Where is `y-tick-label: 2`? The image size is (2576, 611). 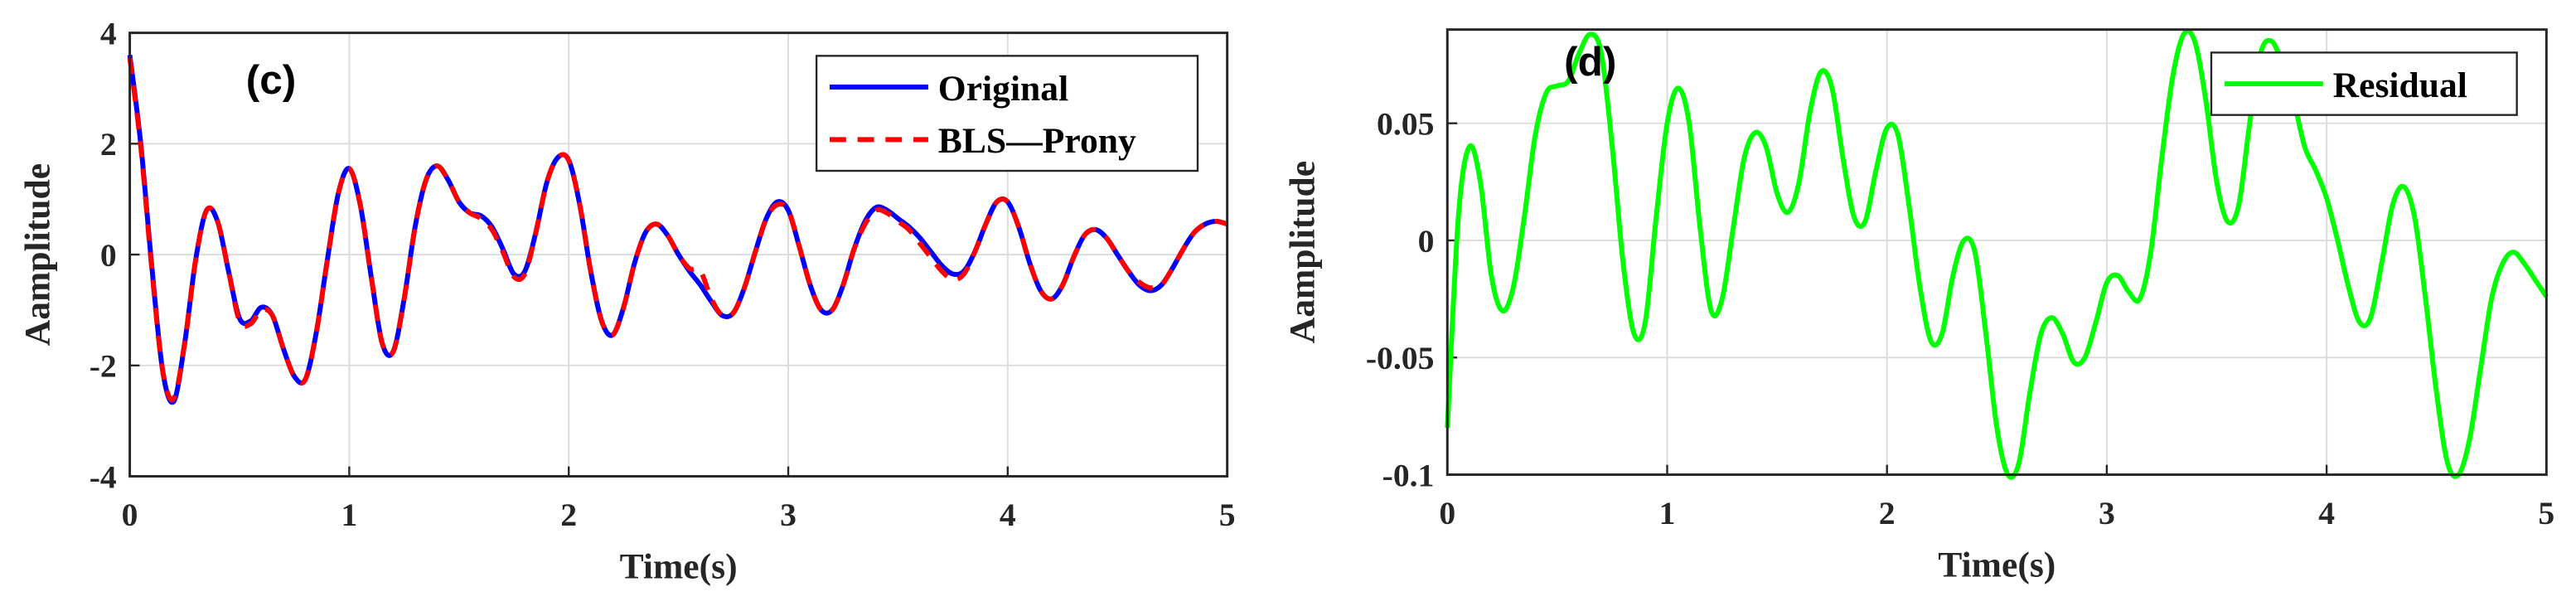
y-tick-label: 2 is located at coordinates (108, 144).